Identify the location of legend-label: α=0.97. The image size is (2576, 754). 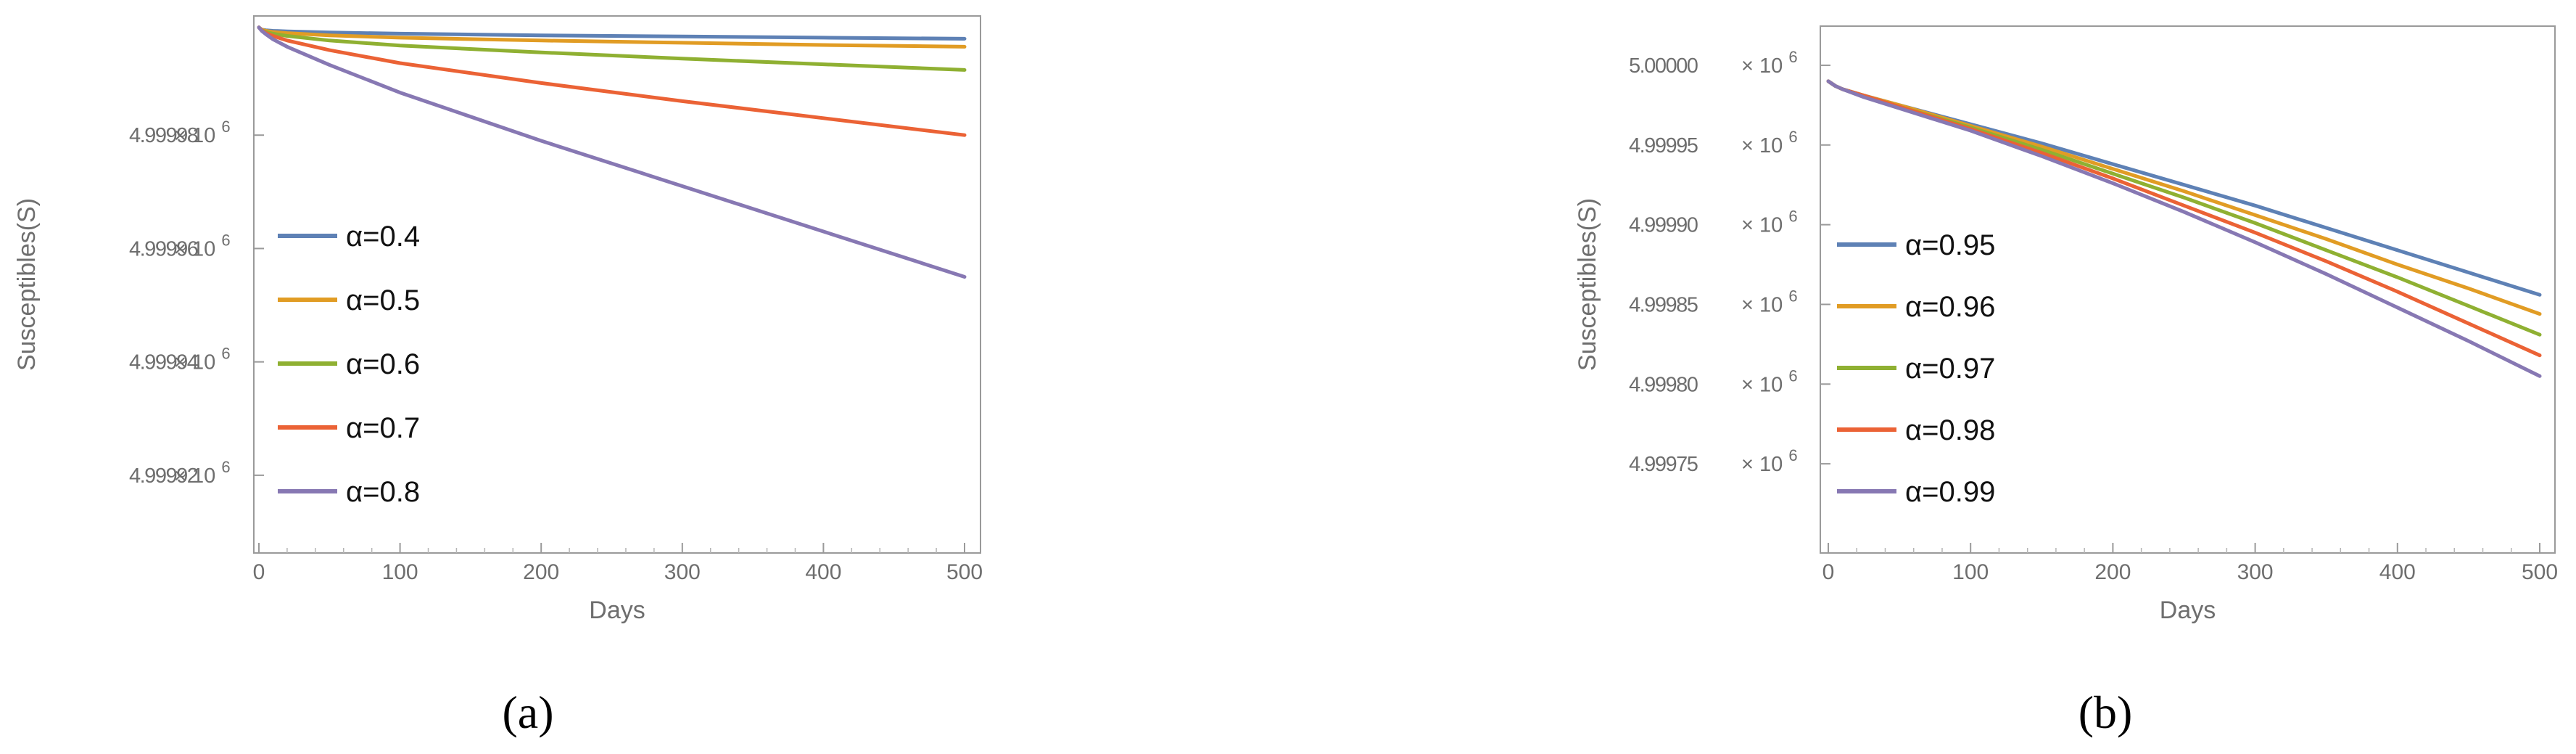
(1950, 369).